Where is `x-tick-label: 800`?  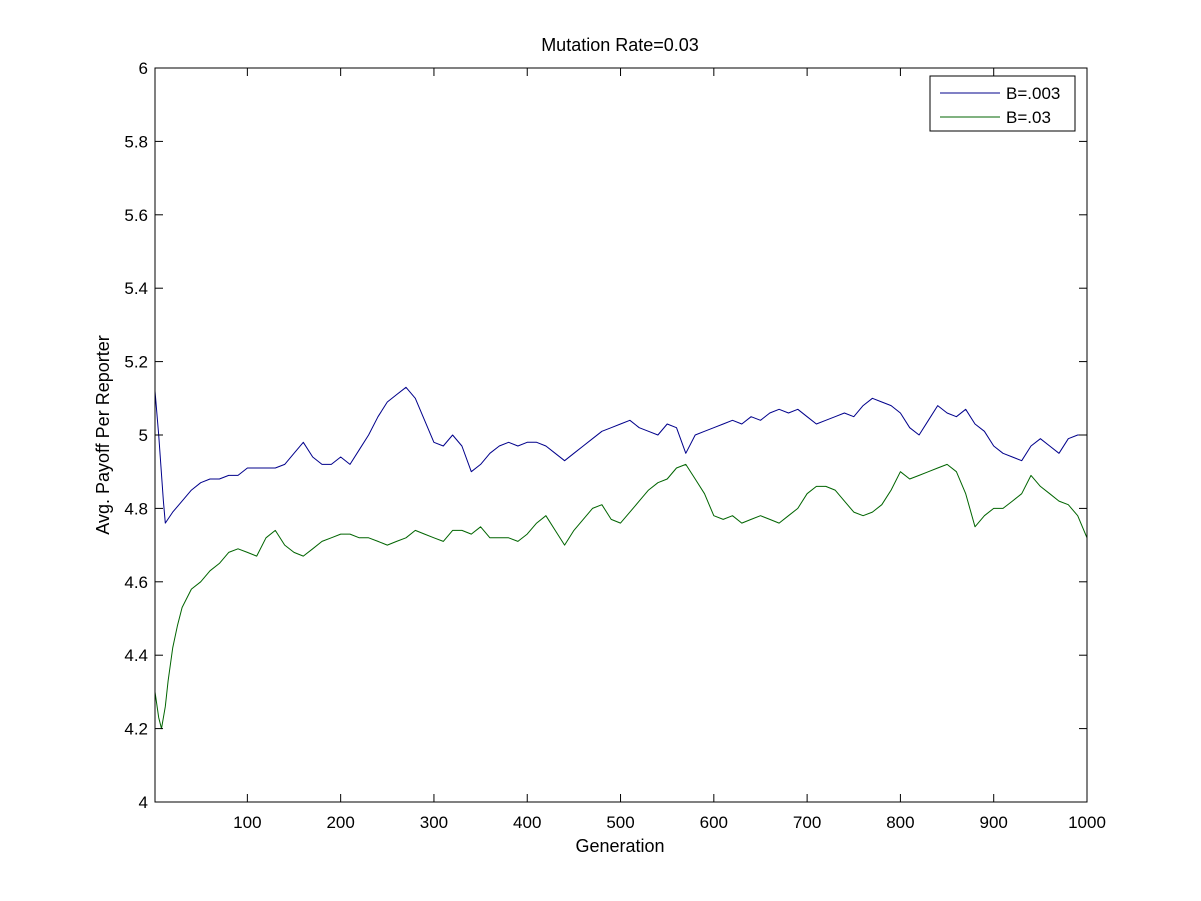
x-tick-label: 800 is located at coordinates (900, 822).